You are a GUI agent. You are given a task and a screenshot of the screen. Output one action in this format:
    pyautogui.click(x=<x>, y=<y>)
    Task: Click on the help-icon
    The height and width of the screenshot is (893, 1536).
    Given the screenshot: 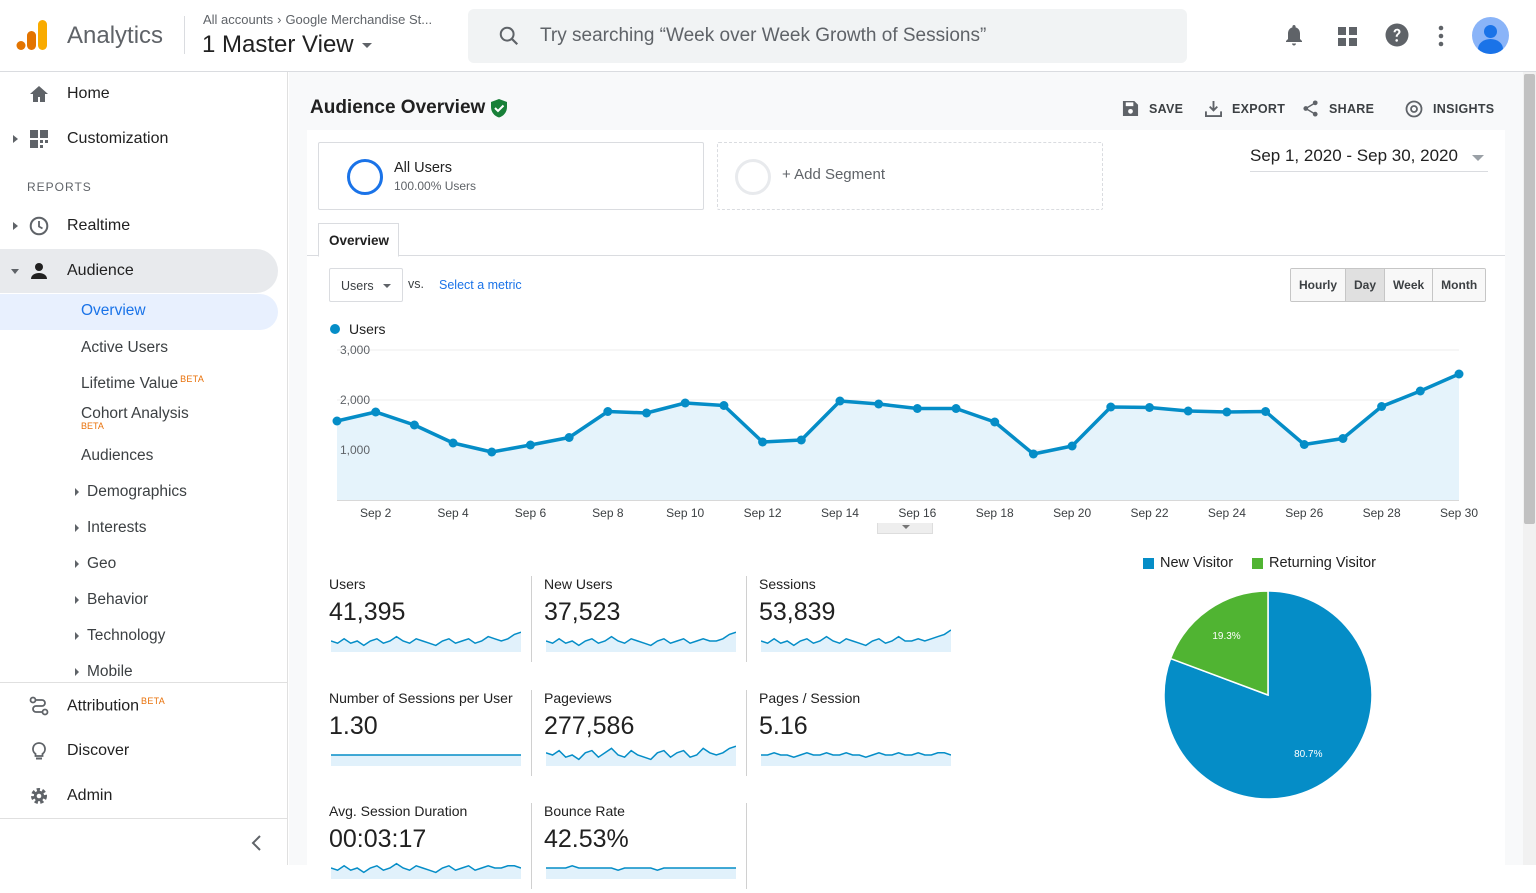 What is the action you would take?
    pyautogui.click(x=1397, y=35)
    